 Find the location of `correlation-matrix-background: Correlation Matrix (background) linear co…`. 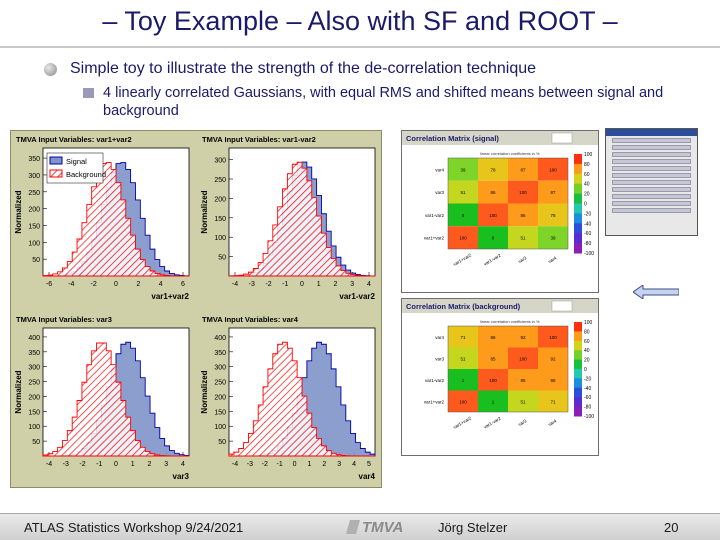

correlation-matrix-background: Correlation Matrix (background) linear co… is located at coordinates (500, 364).